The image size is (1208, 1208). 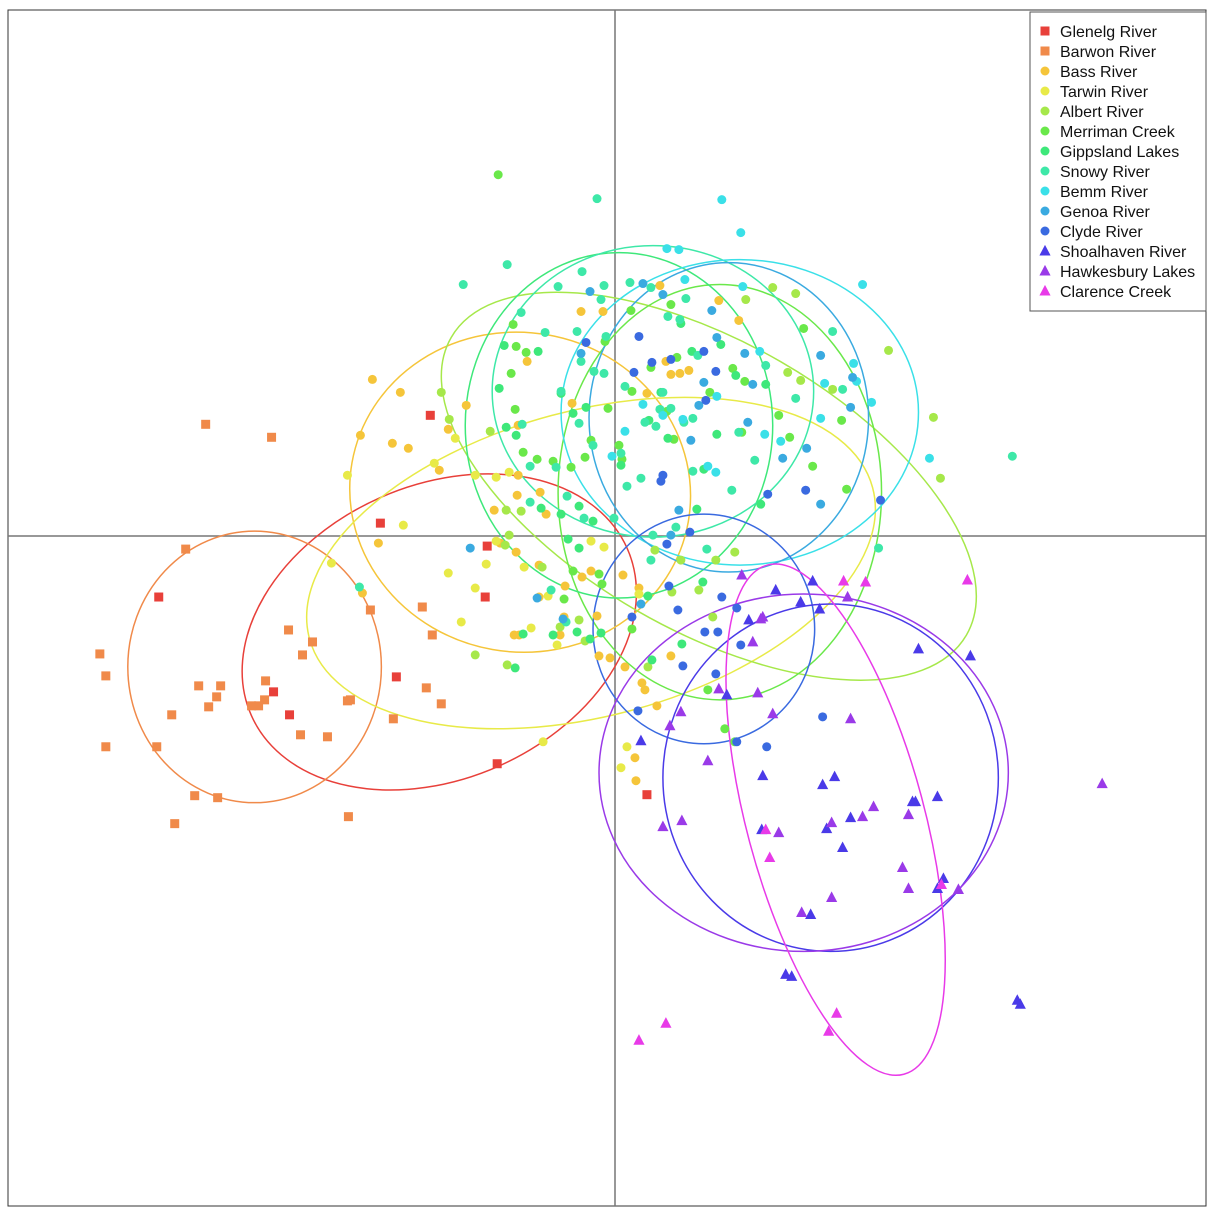 I want to click on ellipse-barwon-river, so click(x=255, y=667).